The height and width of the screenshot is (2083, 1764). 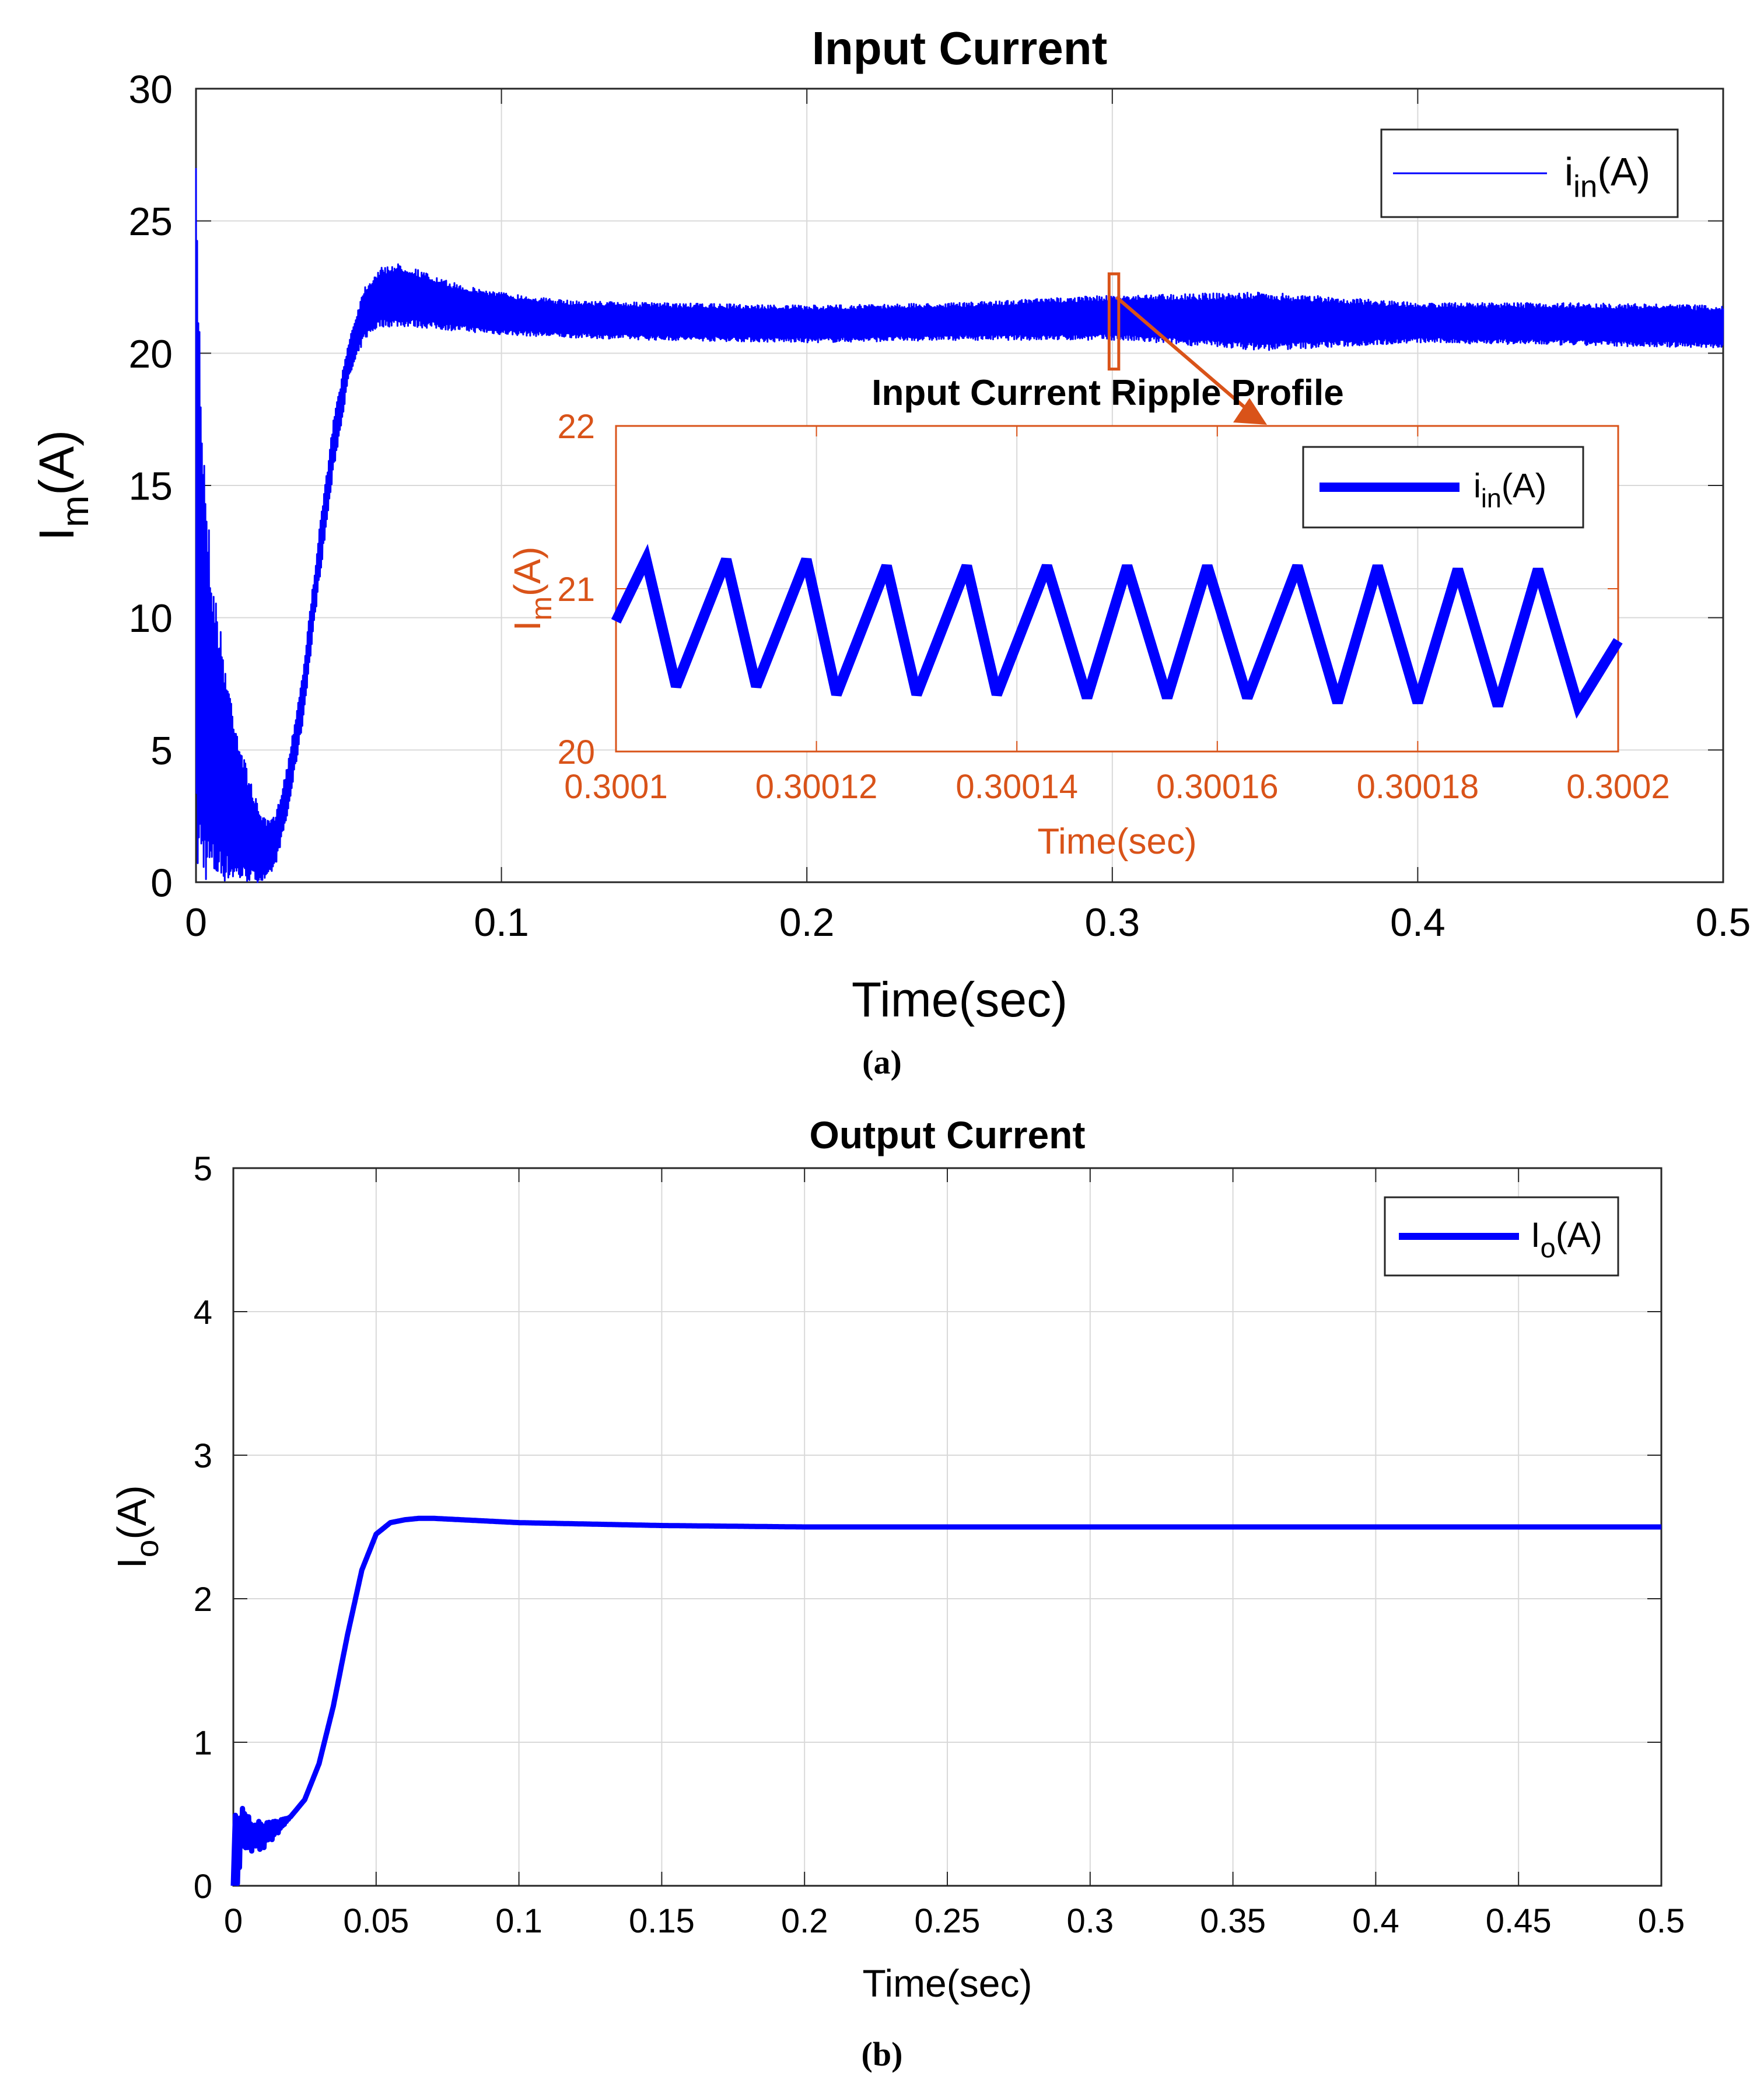 I want to click on chart-a-zoom-arrow-head, so click(x=1250, y=411).